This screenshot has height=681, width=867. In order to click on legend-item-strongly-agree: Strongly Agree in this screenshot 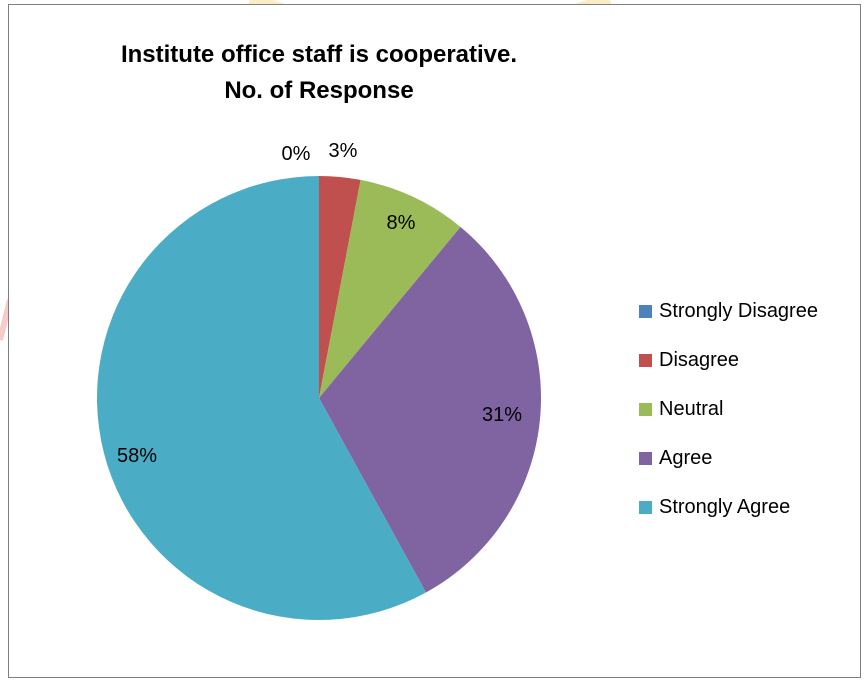, I will do `click(728, 507)`.